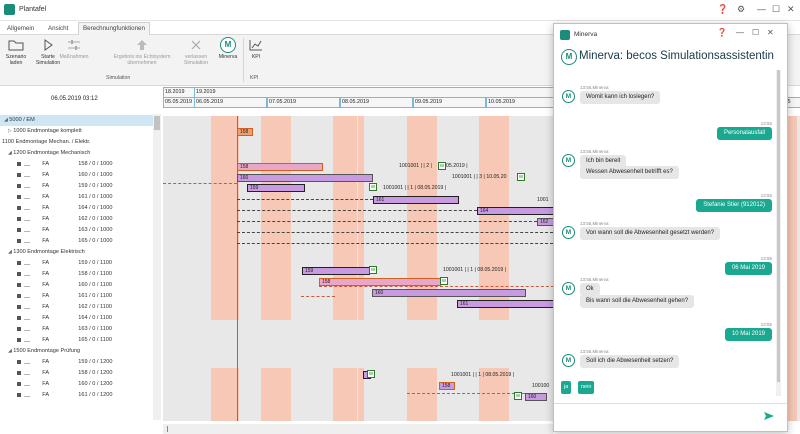 The image size is (800, 434). What do you see at coordinates (83, 263) in the screenshot?
I see `order-row: __ FA 159 / 0 / 1100` at bounding box center [83, 263].